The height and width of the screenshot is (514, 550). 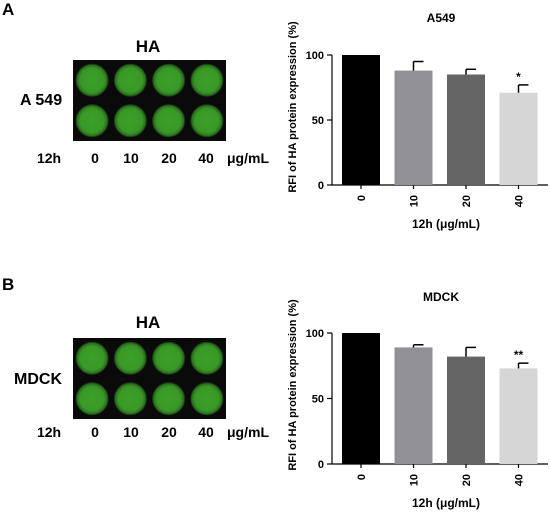 What do you see at coordinates (150, 434) in the screenshot?
I see `dose-row-b: 12h 0 10 20 40 μg/mL` at bounding box center [150, 434].